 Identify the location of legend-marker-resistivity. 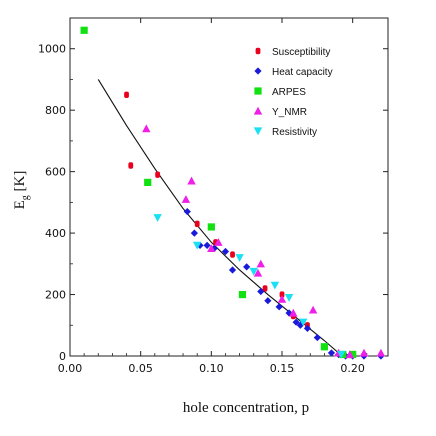
(258, 131).